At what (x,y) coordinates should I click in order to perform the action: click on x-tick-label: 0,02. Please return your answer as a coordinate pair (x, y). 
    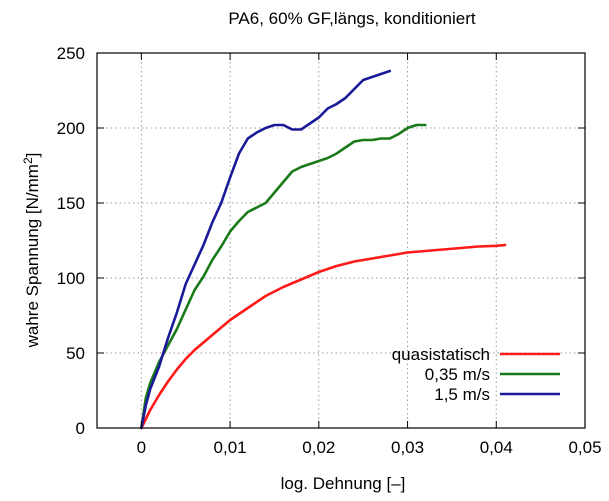
    Looking at the image, I should click on (318, 447).